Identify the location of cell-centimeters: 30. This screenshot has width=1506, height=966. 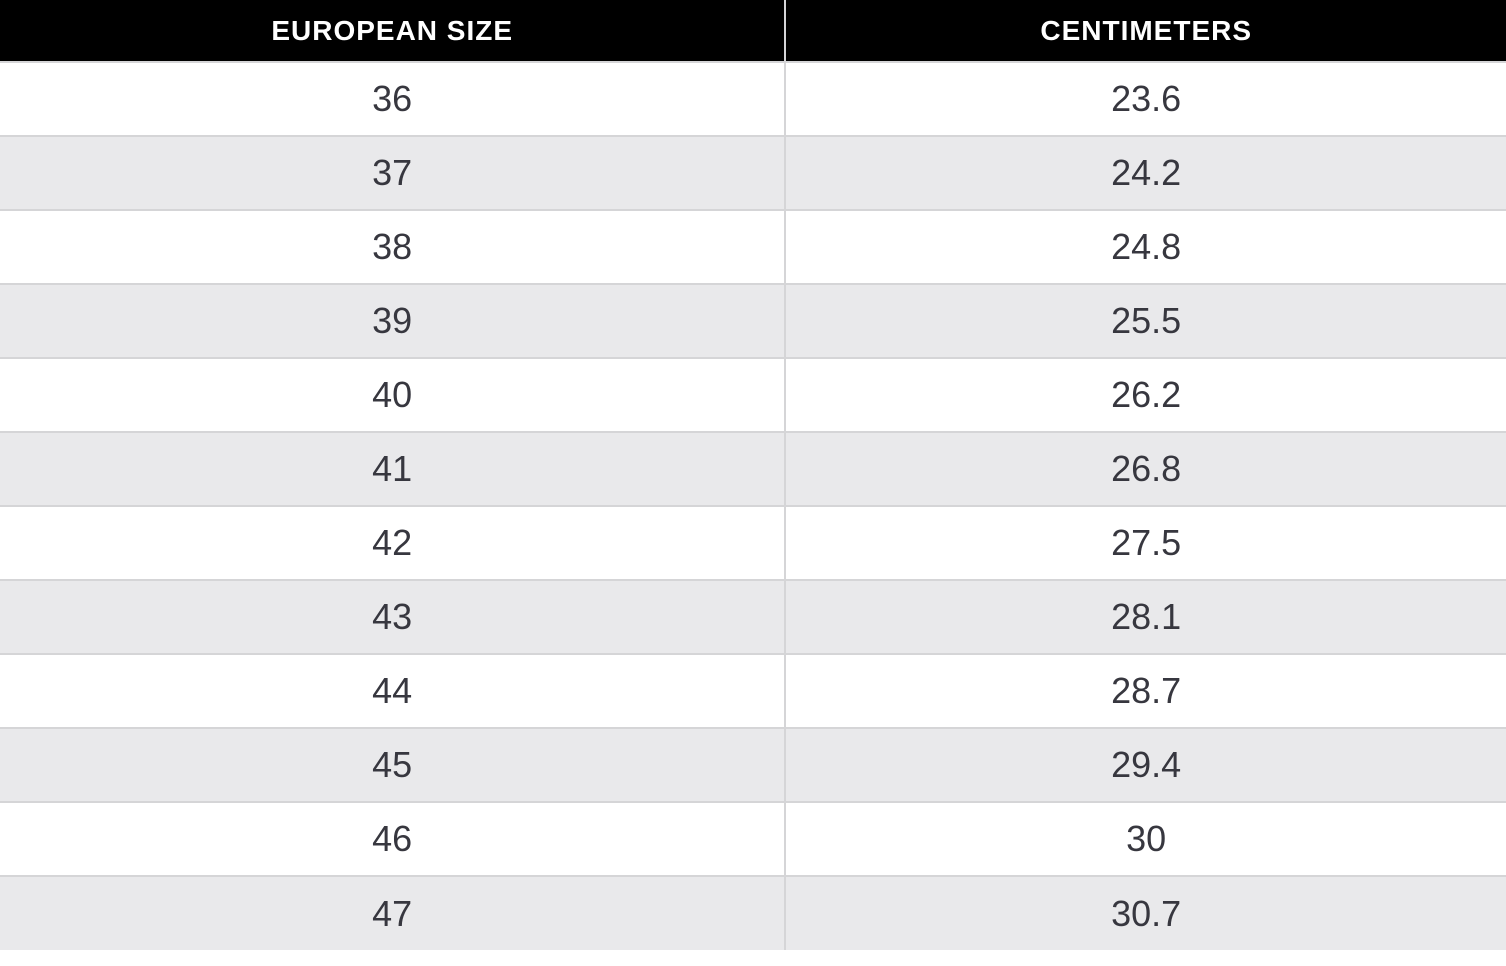
(1145, 838).